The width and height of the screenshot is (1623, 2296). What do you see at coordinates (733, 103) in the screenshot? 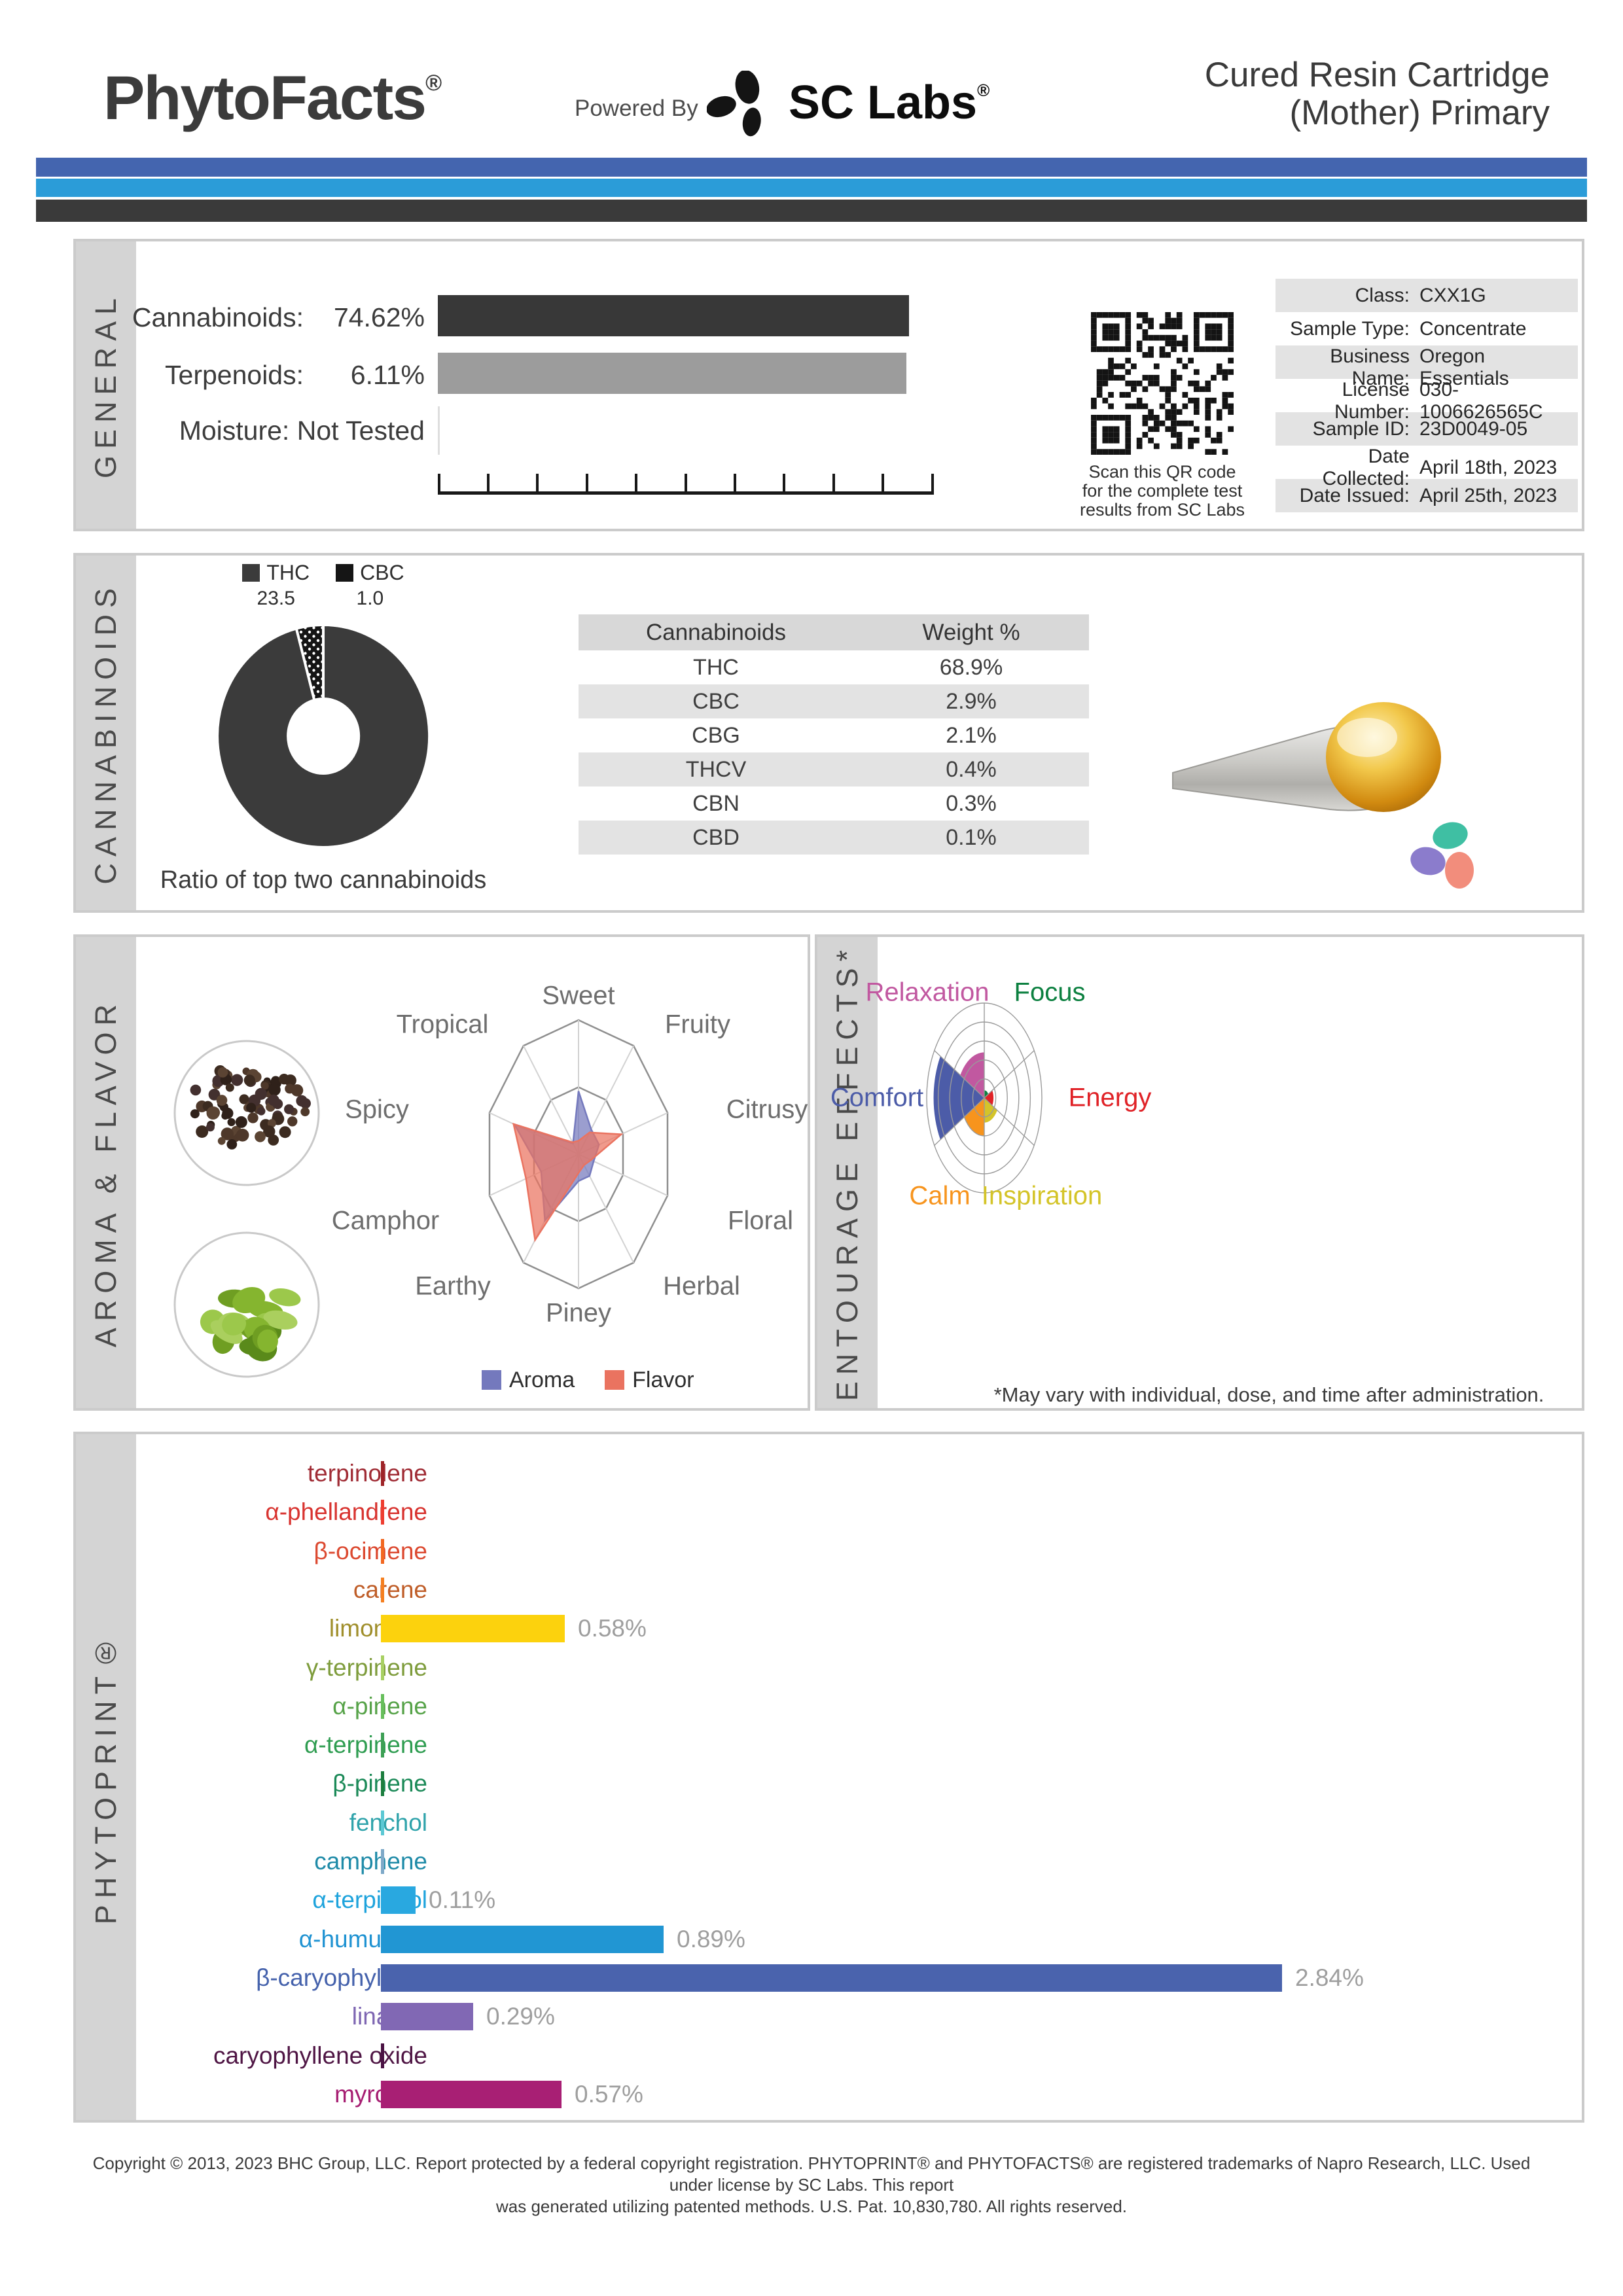
I see `sclabs-dots-icon` at bounding box center [733, 103].